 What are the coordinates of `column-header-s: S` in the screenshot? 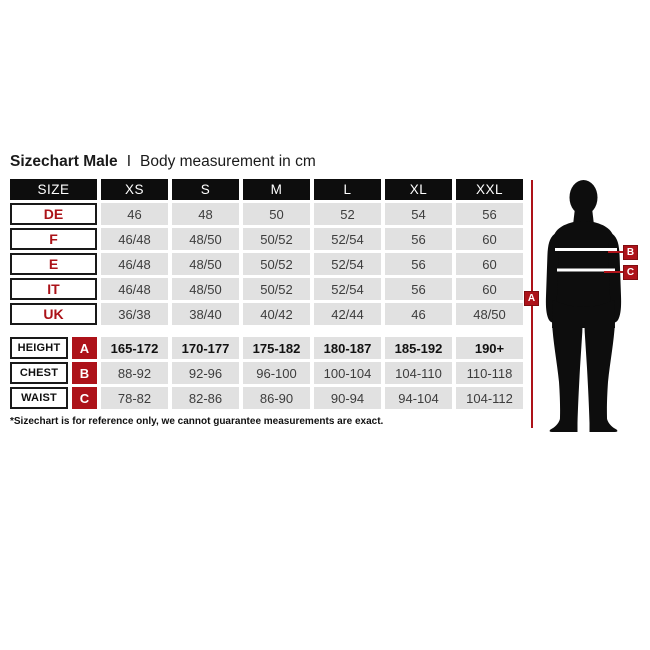 It's located at (205, 189).